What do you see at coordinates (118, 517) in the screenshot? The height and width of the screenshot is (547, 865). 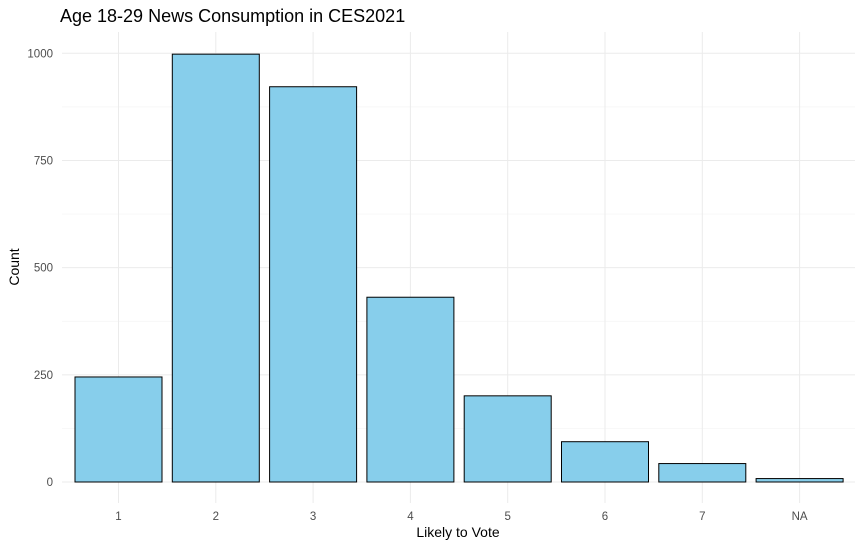 I see `x-tick-label: 1` at bounding box center [118, 517].